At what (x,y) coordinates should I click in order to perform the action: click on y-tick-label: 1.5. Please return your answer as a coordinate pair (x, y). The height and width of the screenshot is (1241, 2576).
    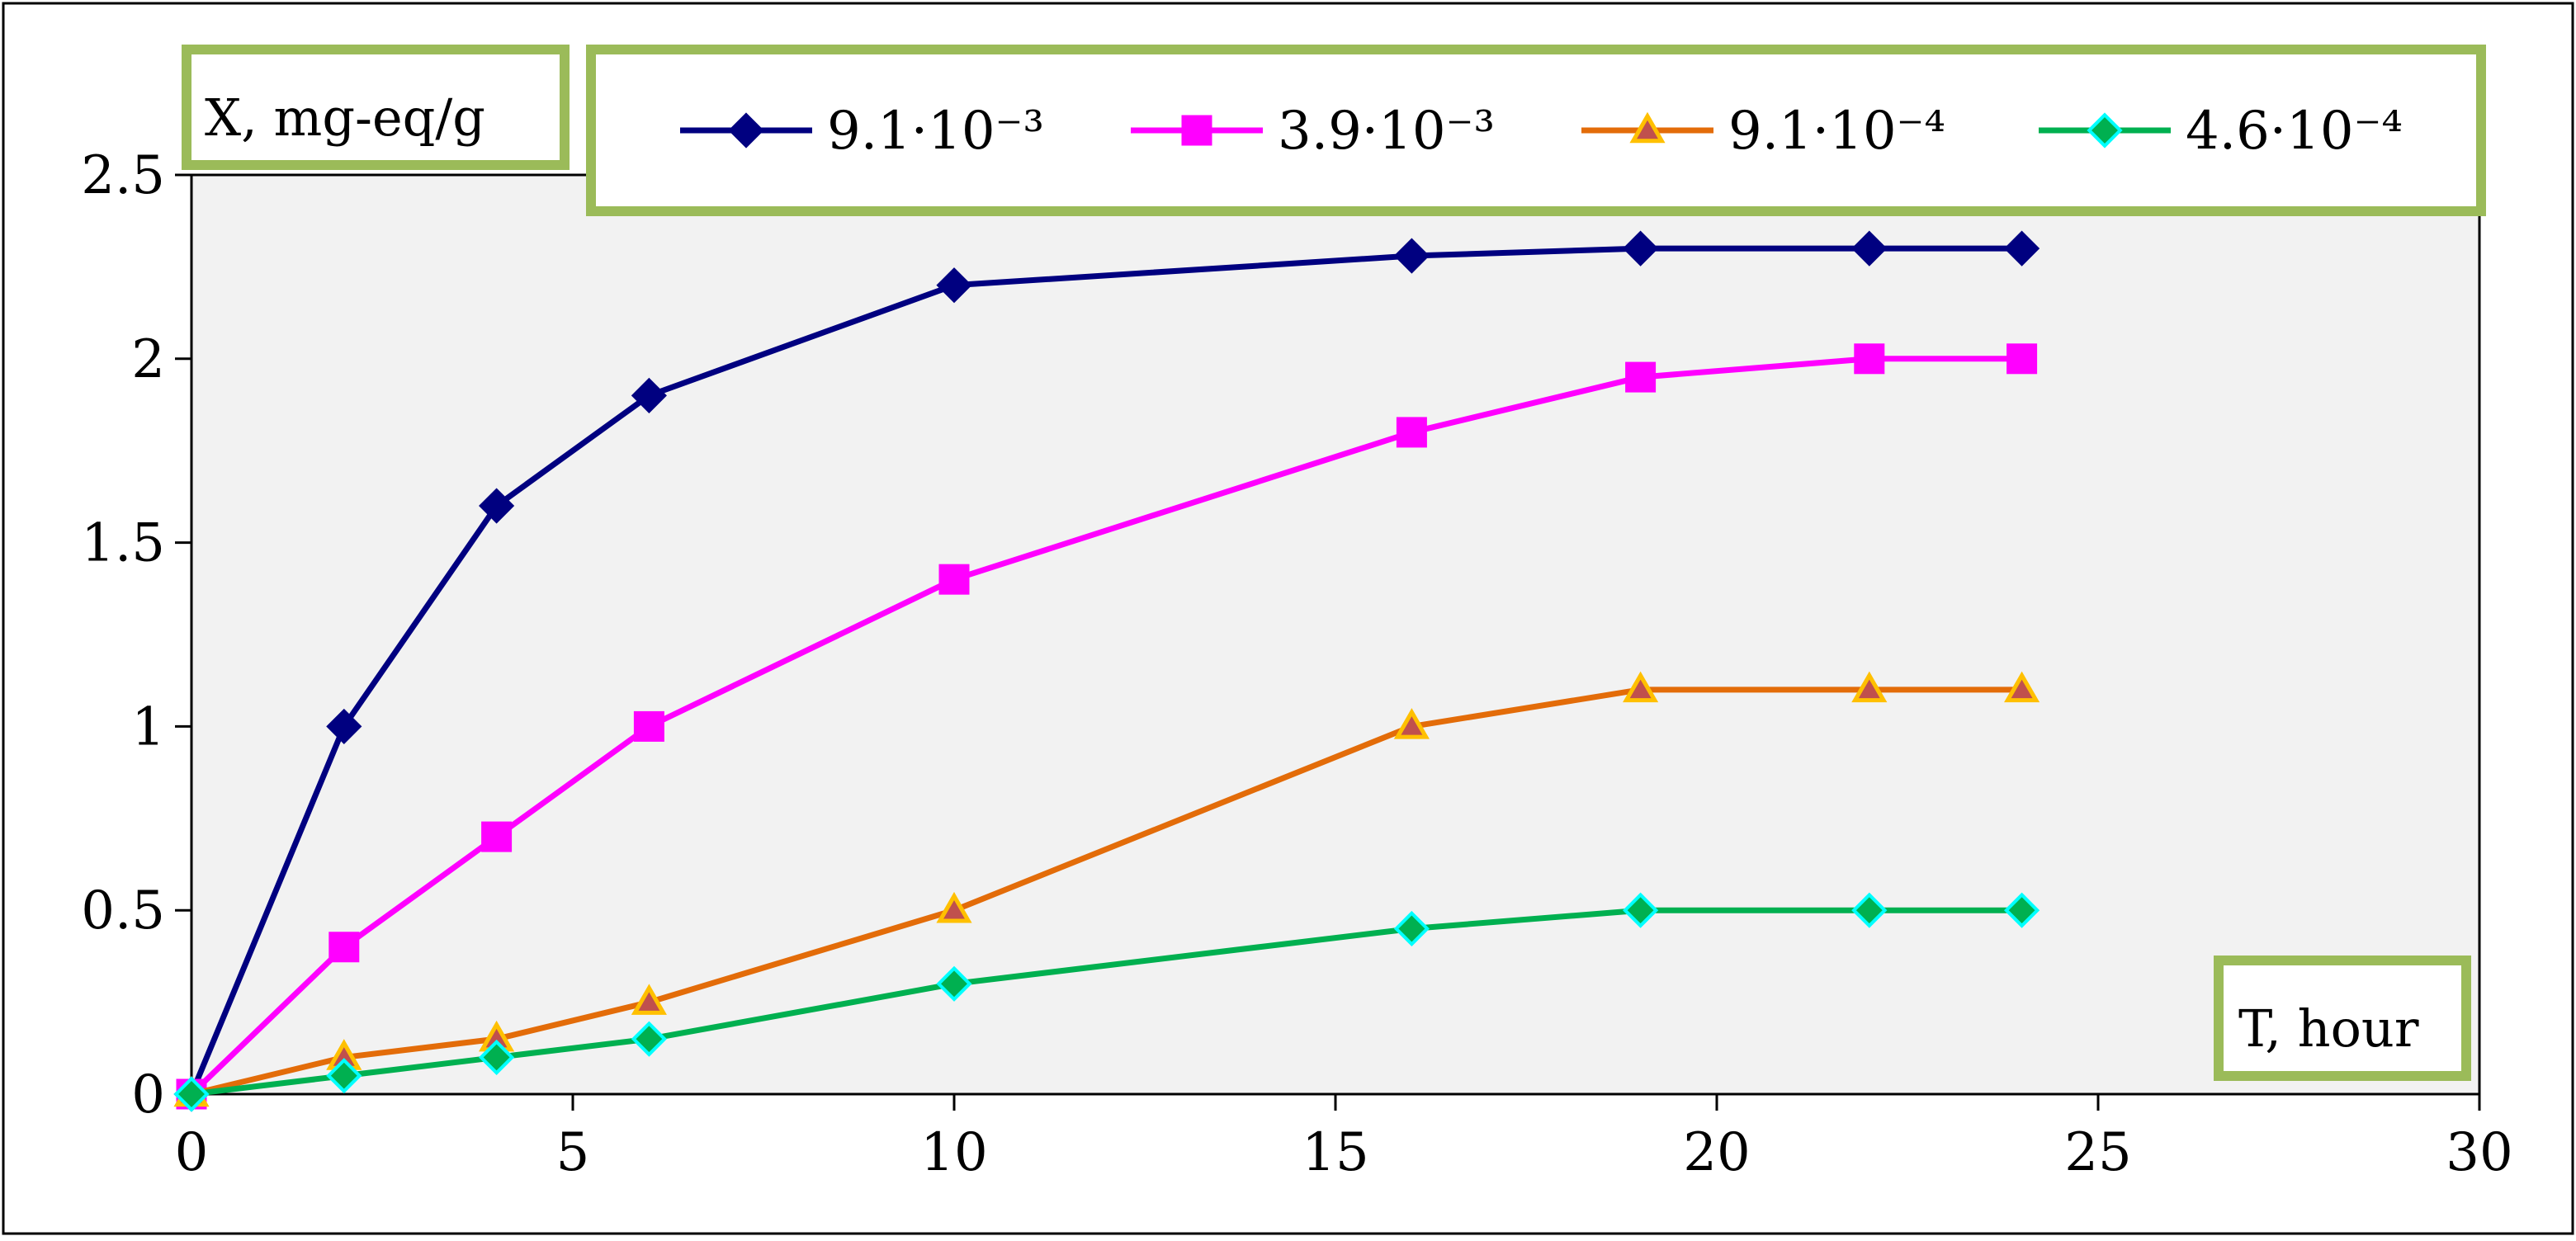
    Looking at the image, I should click on (123, 543).